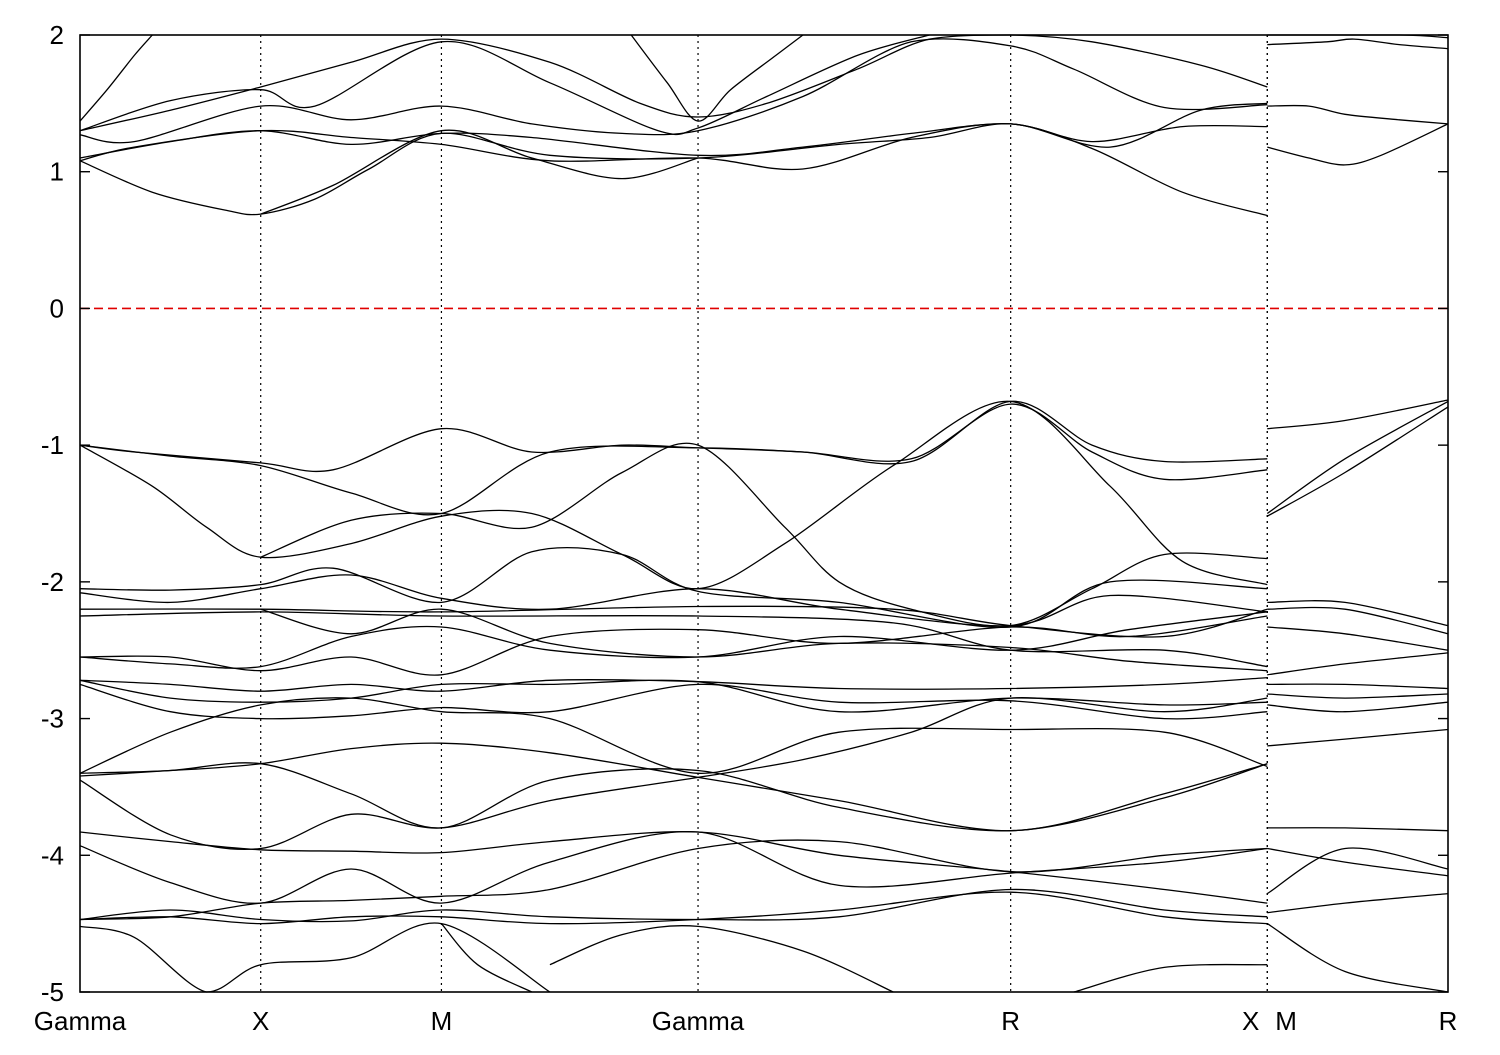 This screenshot has width=1500, height=1055. I want to click on x-tick-label-6: M, so click(1286, 1021).